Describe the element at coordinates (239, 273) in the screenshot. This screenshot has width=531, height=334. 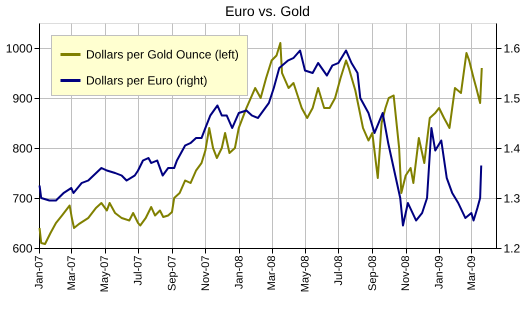
I see `x-tick-label: Jan-08` at that location.